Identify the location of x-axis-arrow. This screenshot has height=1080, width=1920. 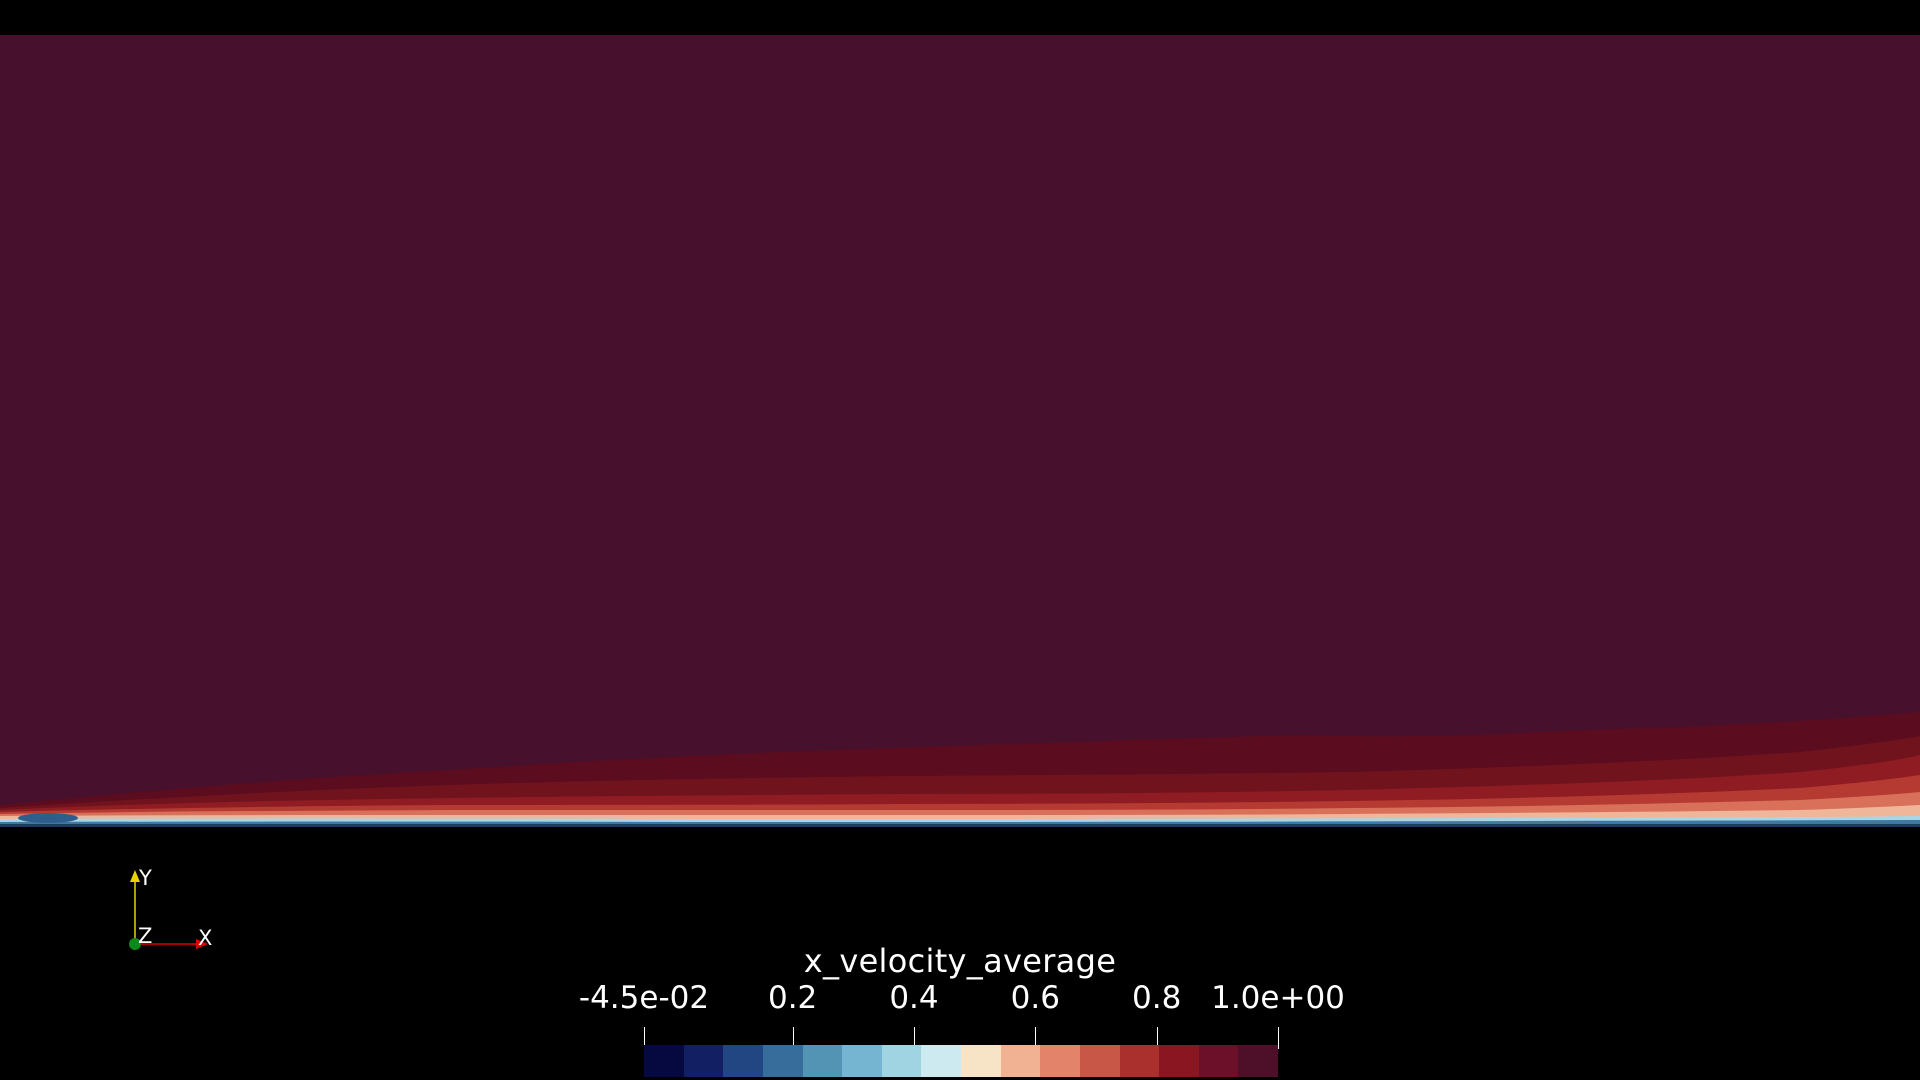
(202, 944).